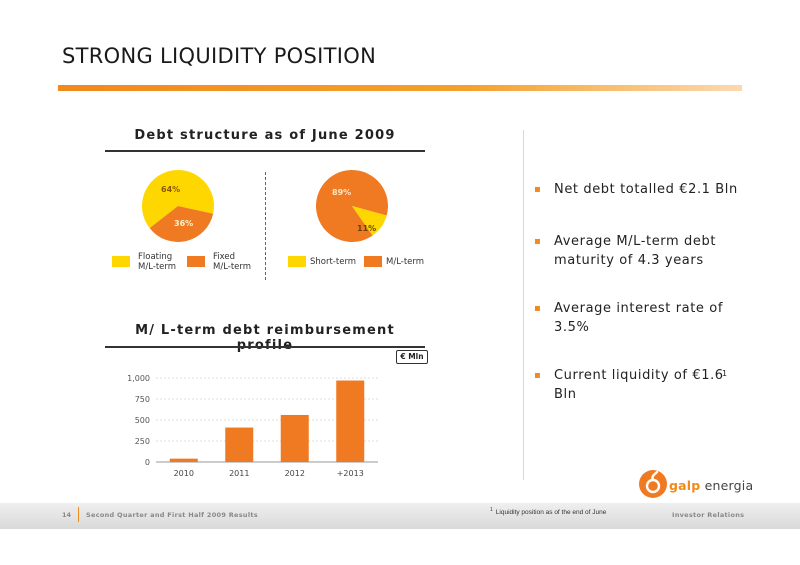 Image resolution: width=800 pixels, height=565 pixels. Describe the element at coordinates (142, 441) in the screenshot. I see `y-tick-label: 250` at that location.